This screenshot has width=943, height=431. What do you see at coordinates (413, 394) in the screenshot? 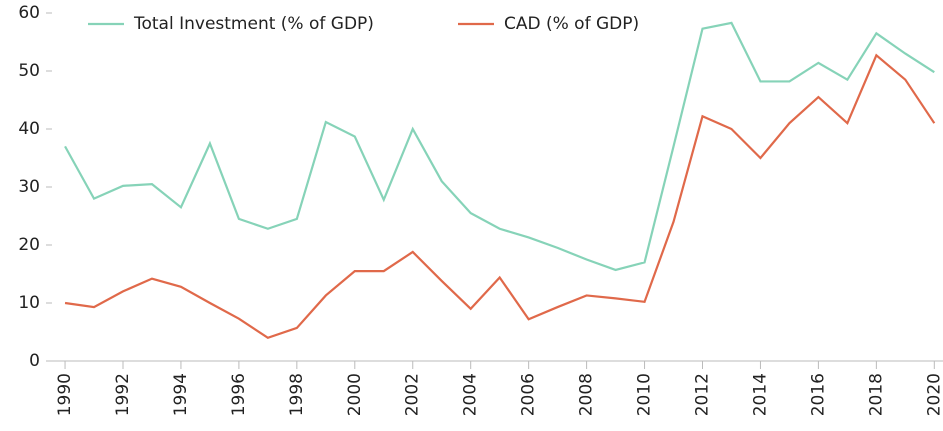
I see `x-tick-label: 2002` at bounding box center [413, 394].